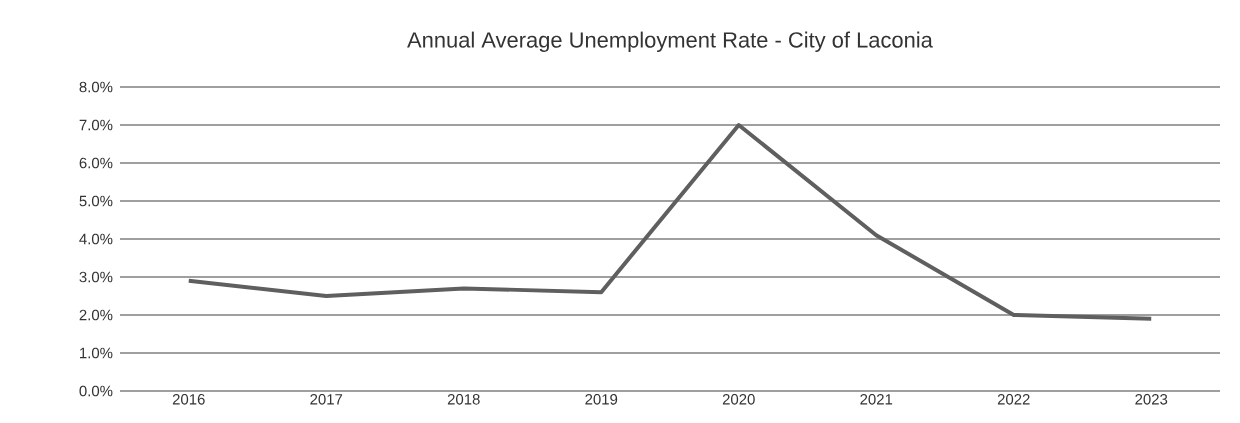 This screenshot has width=1240, height=423. Describe the element at coordinates (96, 239) in the screenshot. I see `y-tick-label: 4.0%` at that location.